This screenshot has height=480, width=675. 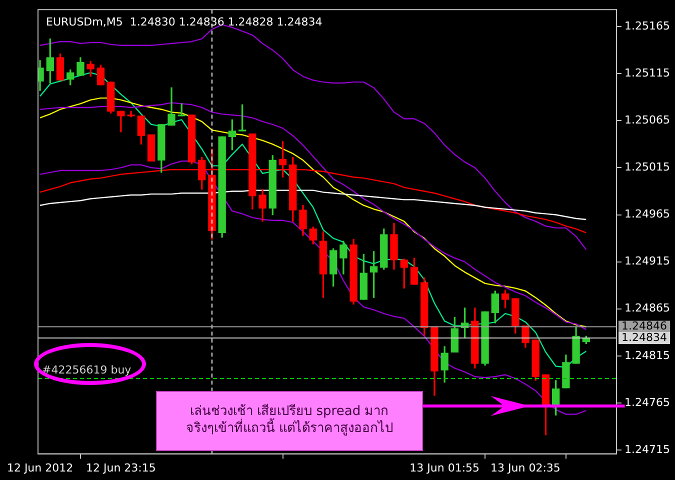 I want to click on x-tick-label: 13 Jun 01:55, so click(x=445, y=467).